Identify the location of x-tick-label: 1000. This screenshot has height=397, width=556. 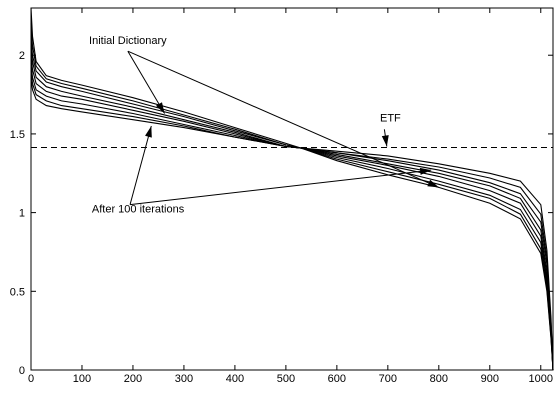
(541, 379).